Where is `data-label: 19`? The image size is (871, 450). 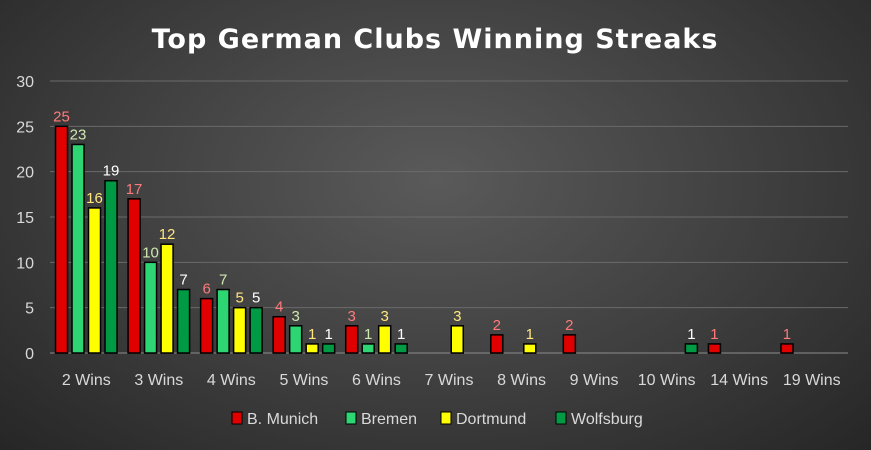
data-label: 19 is located at coordinates (111, 171).